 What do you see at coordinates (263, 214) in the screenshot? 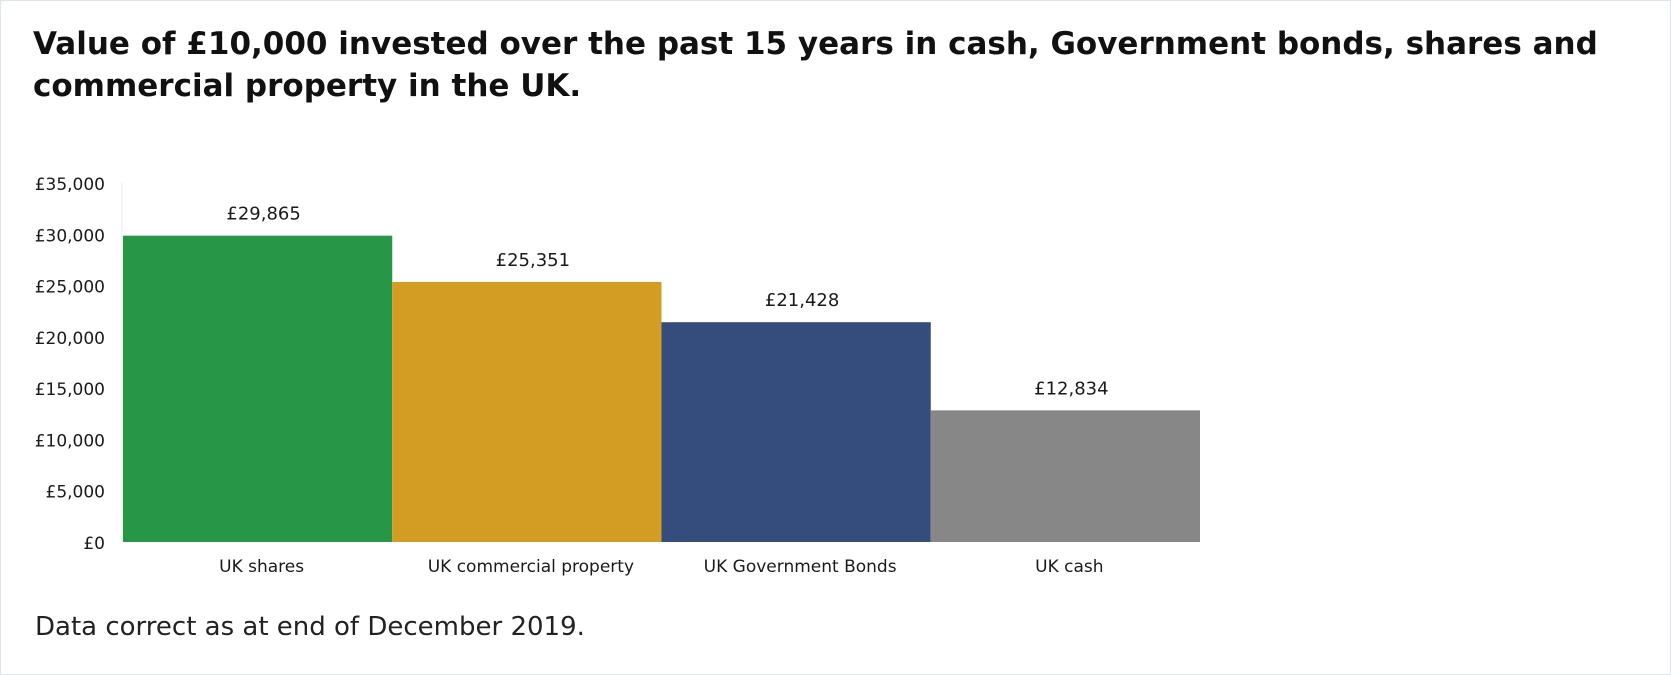
I see `data-label: £29,865` at bounding box center [263, 214].